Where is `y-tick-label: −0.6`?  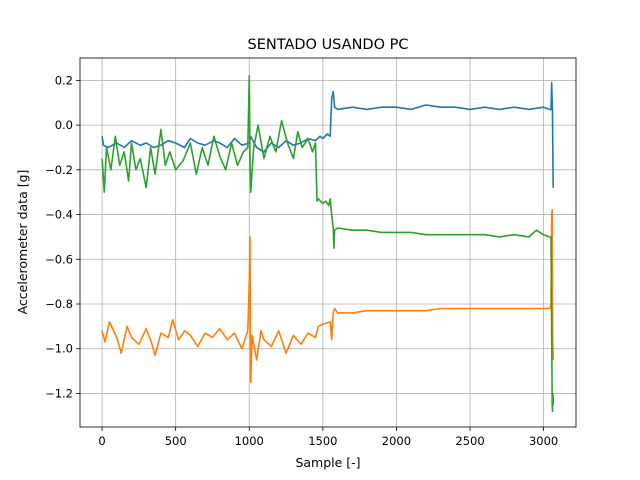
y-tick-label: −0.6 is located at coordinates (59, 259).